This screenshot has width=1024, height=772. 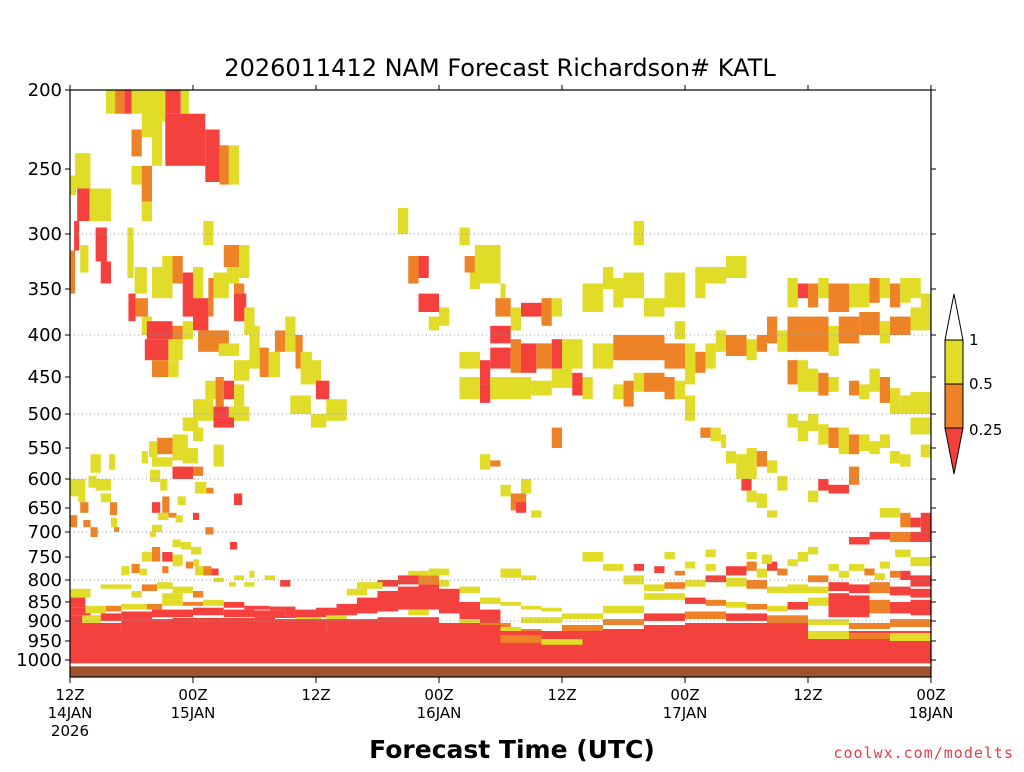 I want to click on y-tick-label: 850, so click(x=45, y=602).